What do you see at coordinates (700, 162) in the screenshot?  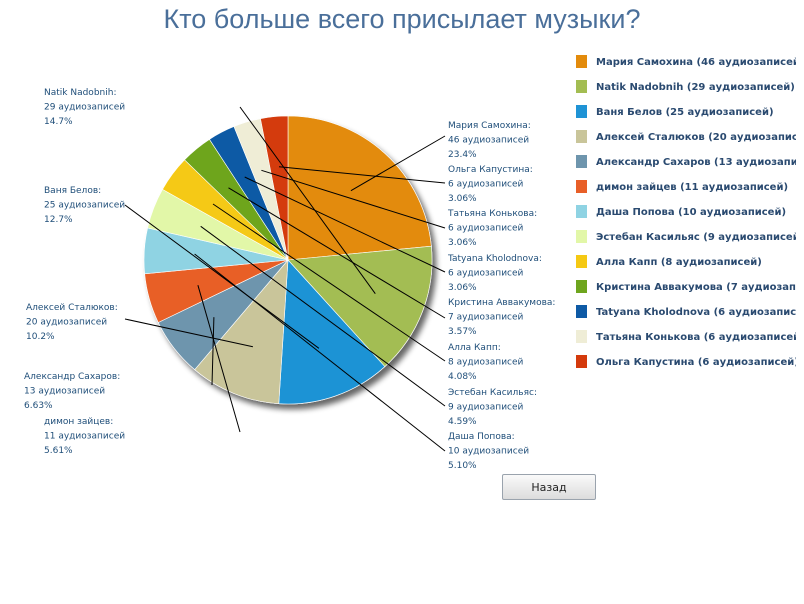 I see `legend-item-5: Александр Сахаров (13 аудиозаписей)` at bounding box center [700, 162].